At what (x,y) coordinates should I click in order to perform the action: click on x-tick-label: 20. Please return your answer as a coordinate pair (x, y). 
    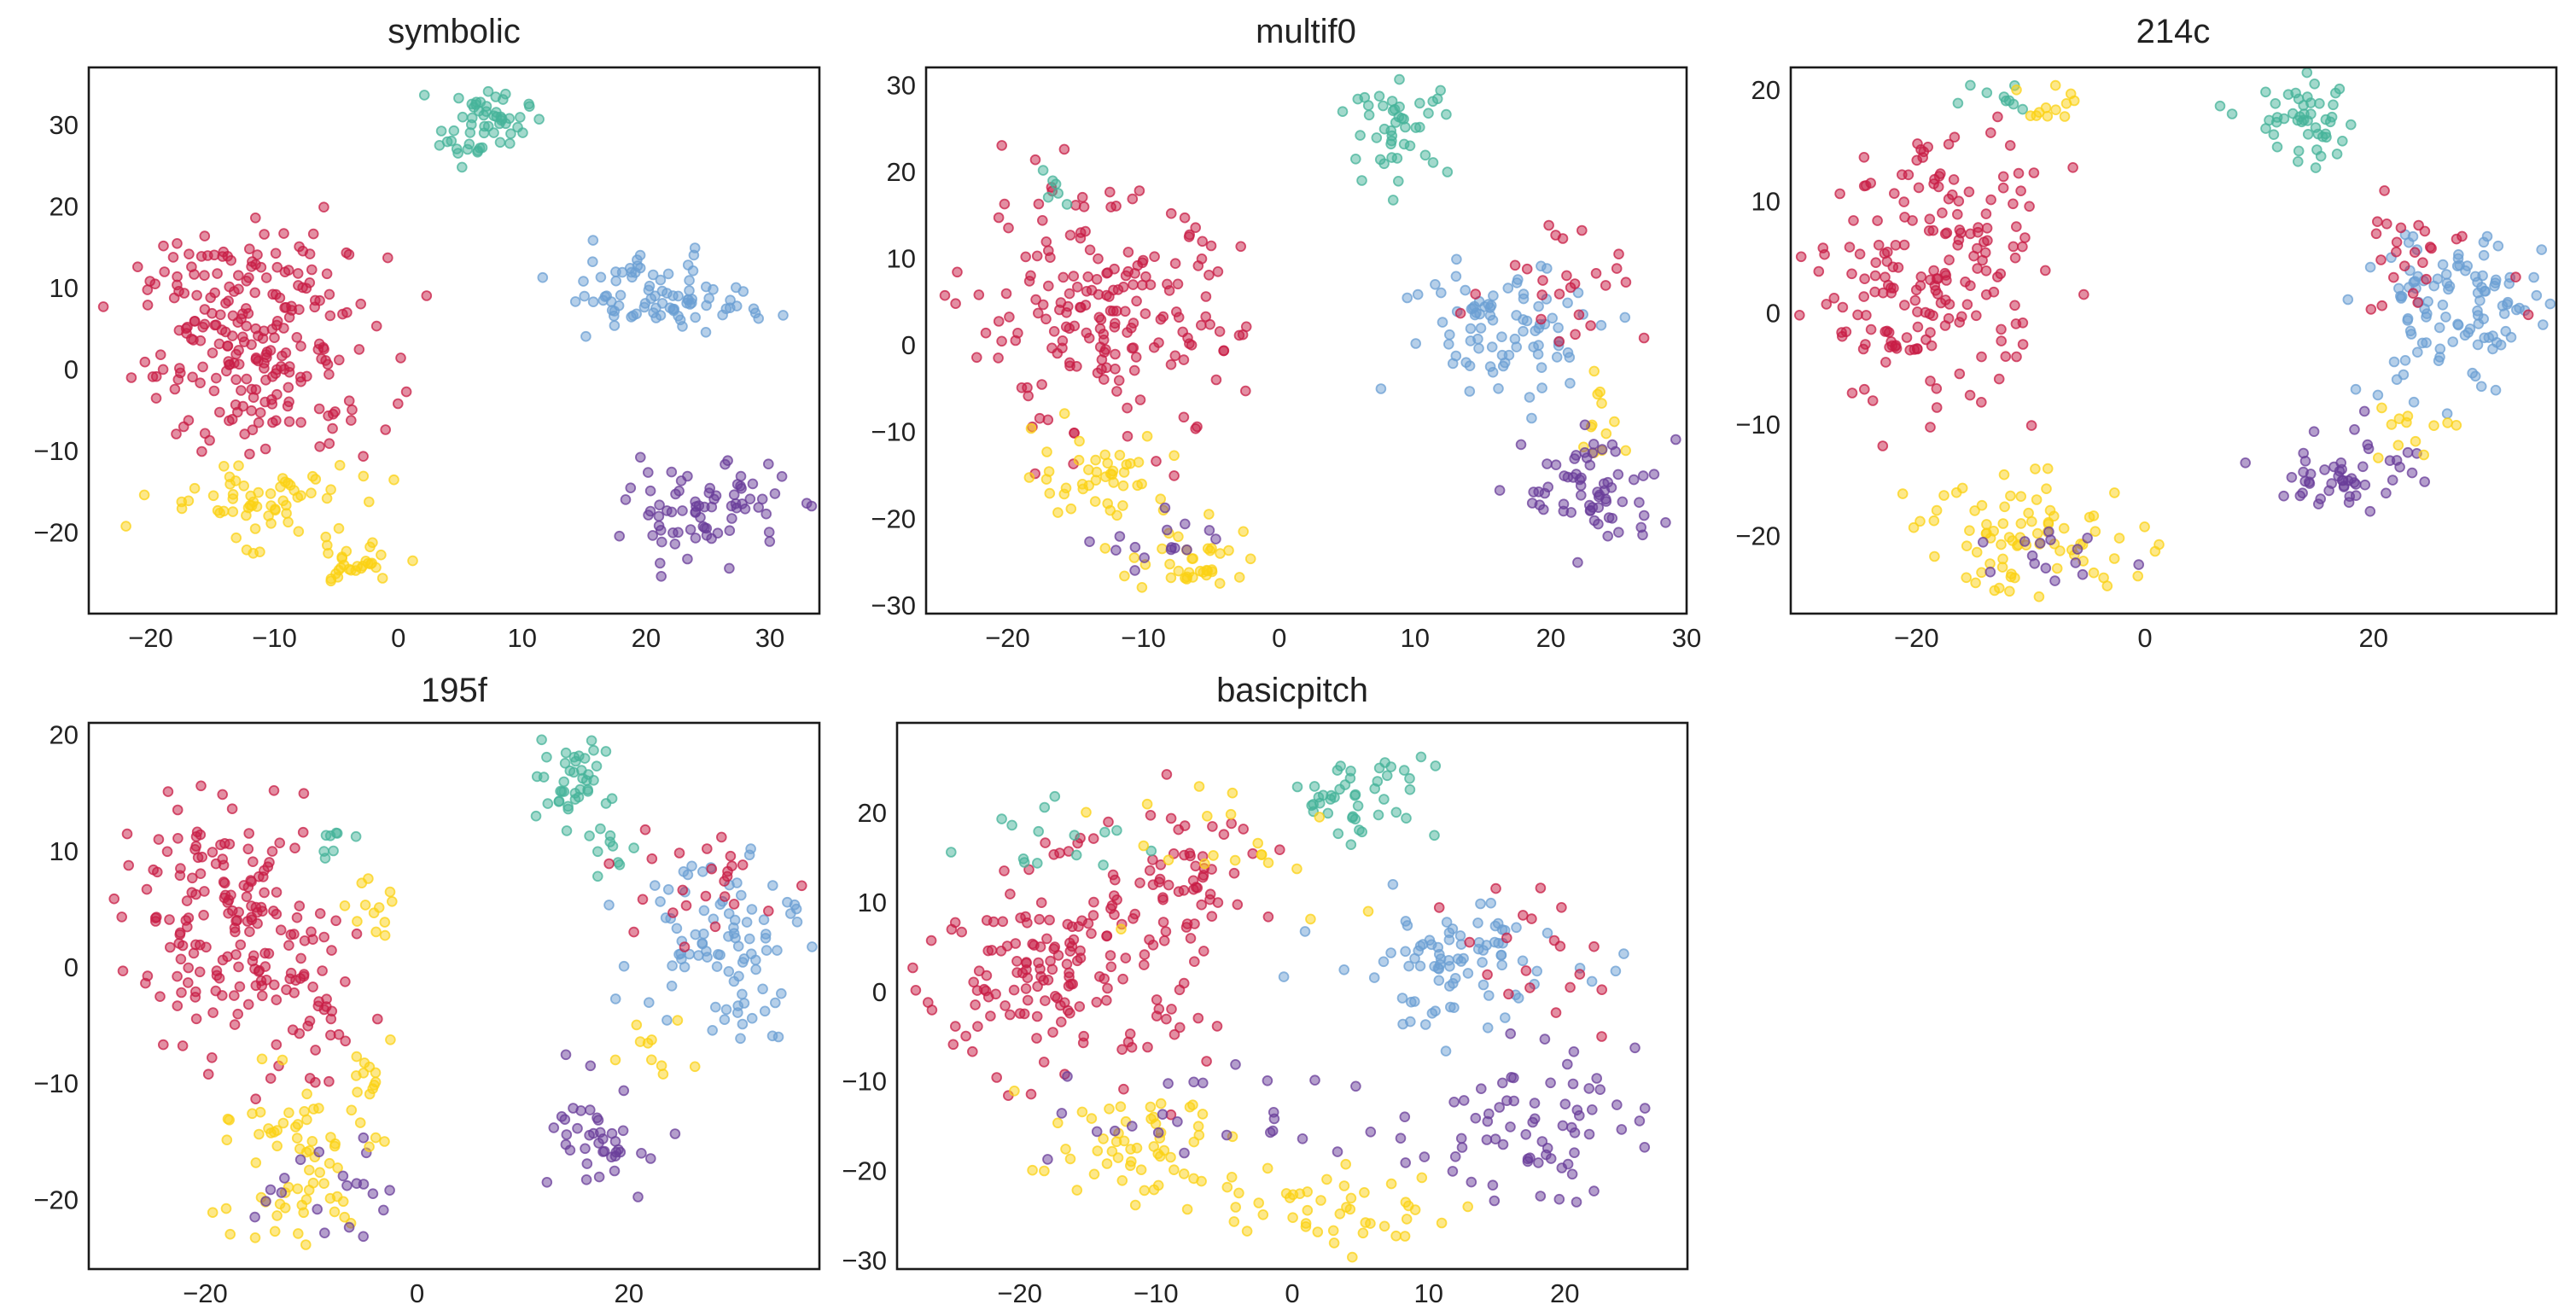
    Looking at the image, I should click on (646, 638).